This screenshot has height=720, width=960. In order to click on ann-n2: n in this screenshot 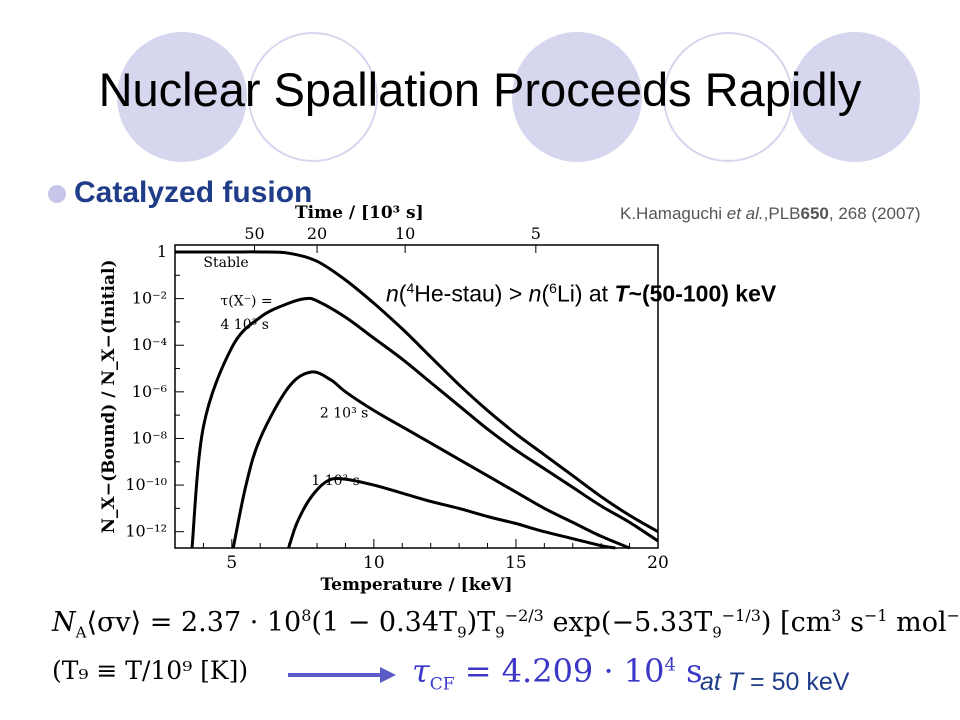, I will do `click(535, 293)`.